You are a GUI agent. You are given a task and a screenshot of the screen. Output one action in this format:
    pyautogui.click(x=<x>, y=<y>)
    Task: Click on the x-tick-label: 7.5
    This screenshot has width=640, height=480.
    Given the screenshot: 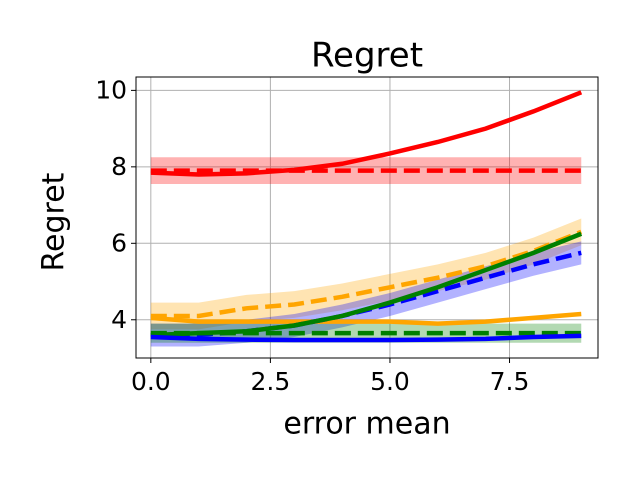 What is the action you would take?
    pyautogui.click(x=510, y=381)
    